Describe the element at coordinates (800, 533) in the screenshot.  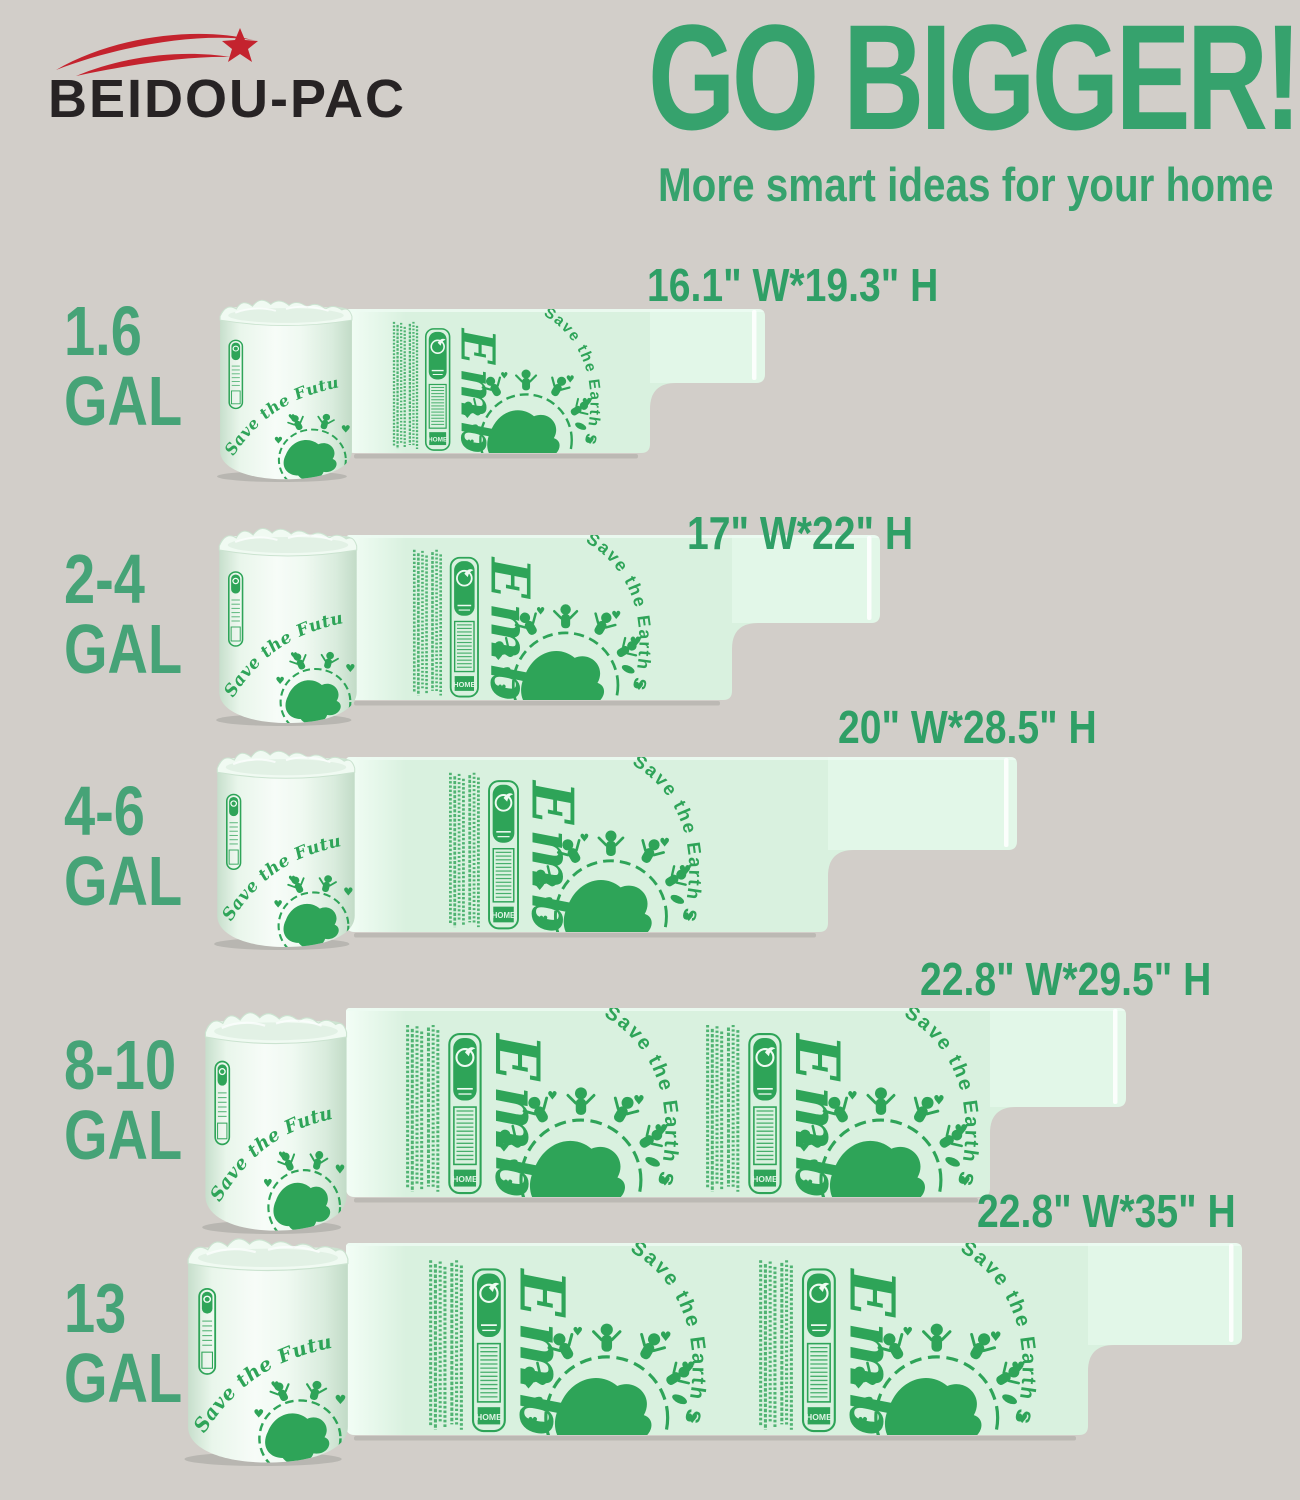
I see `dimension-label: 17" W*22" H` at that location.